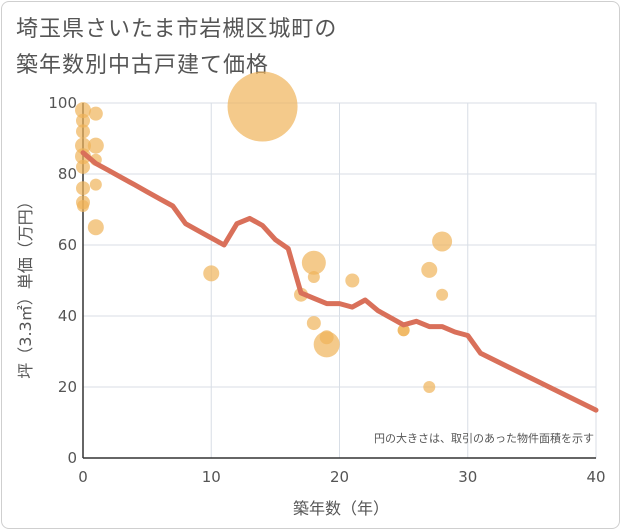 This screenshot has height=530, width=621. I want to click on x-tick-label: 30, so click(467, 477).